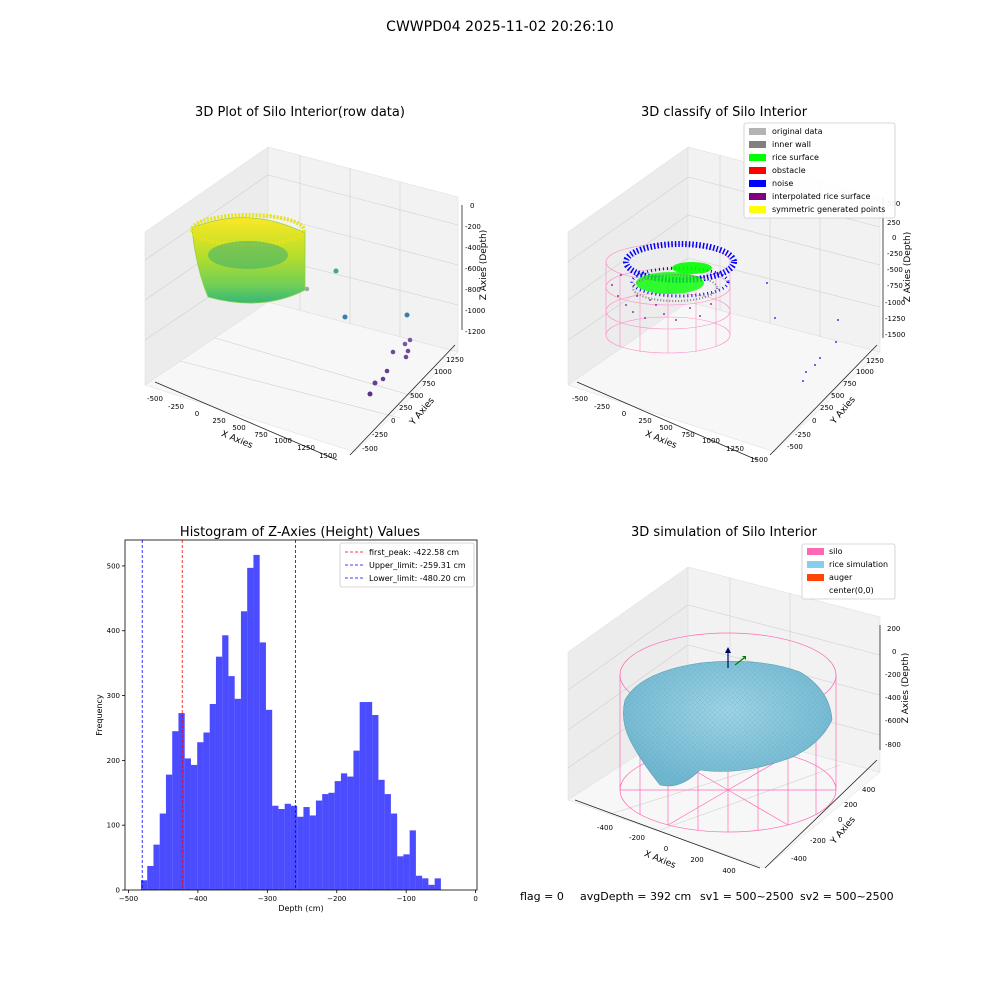 The height and width of the screenshot is (1000, 1000). Describe the element at coordinates (267, 899) in the screenshot. I see `histogram-x-tick-label: −300` at that location.